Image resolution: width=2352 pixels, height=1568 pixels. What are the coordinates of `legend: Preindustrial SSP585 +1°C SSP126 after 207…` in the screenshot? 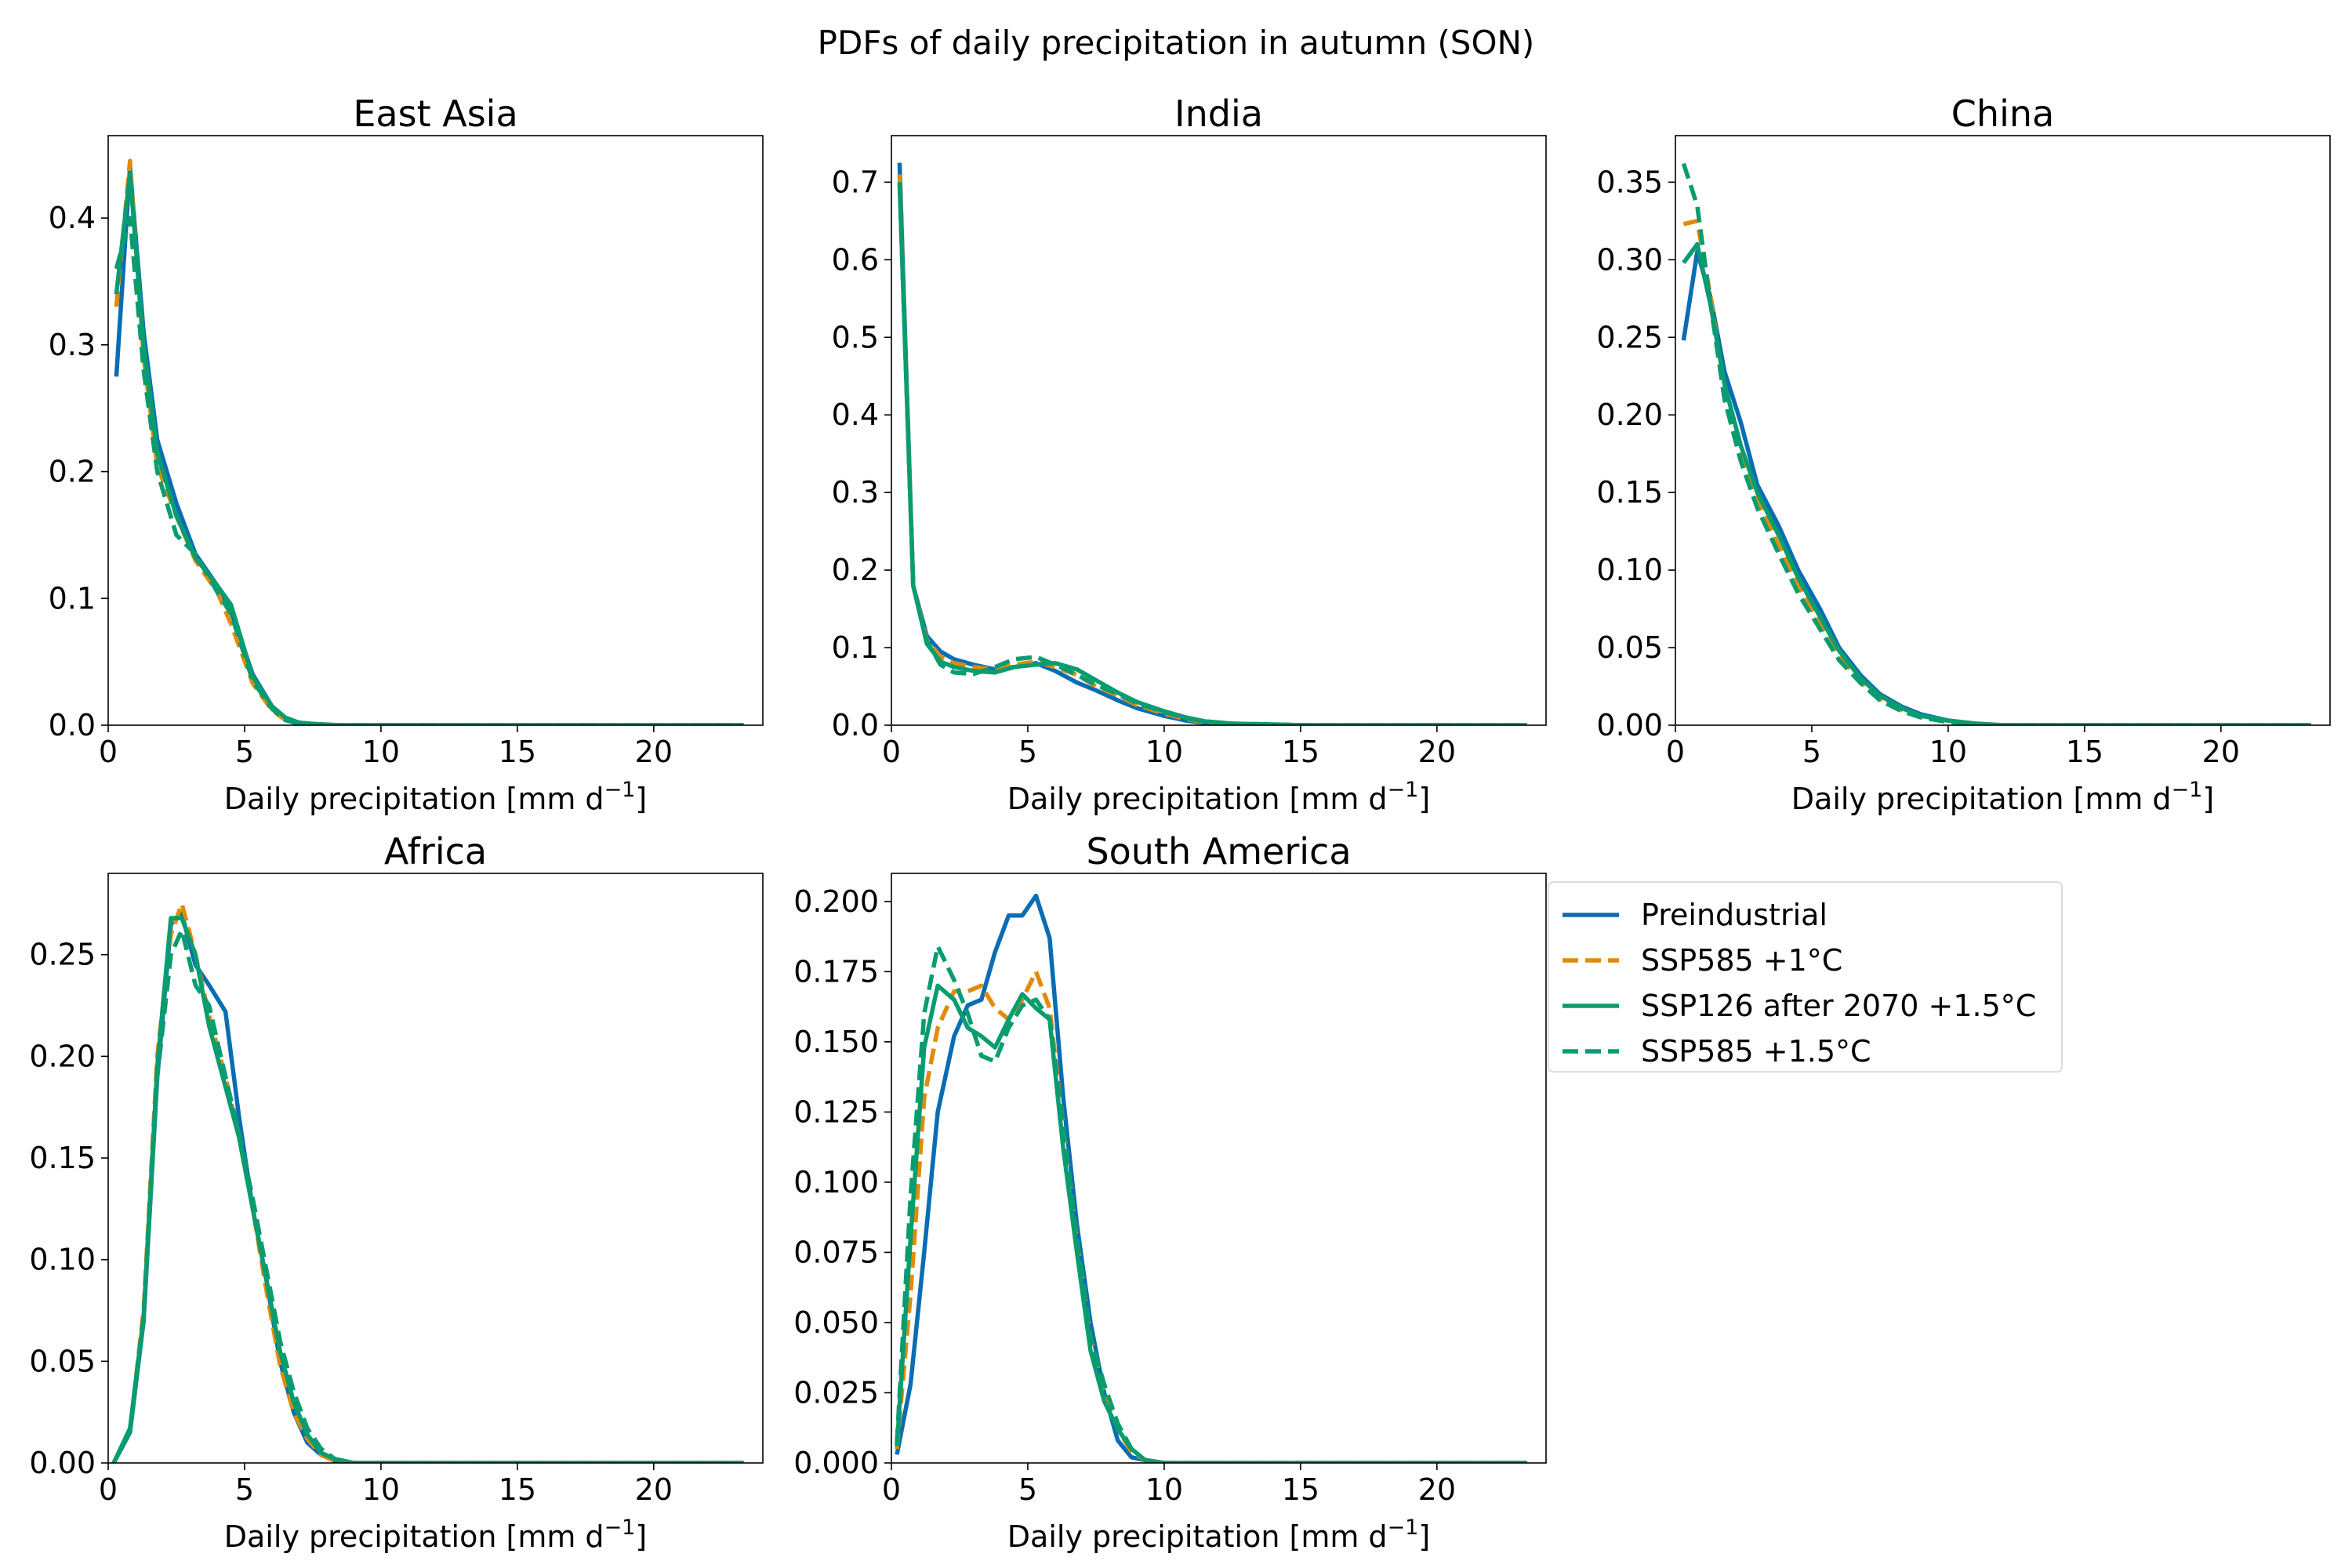 It's located at (1805, 977).